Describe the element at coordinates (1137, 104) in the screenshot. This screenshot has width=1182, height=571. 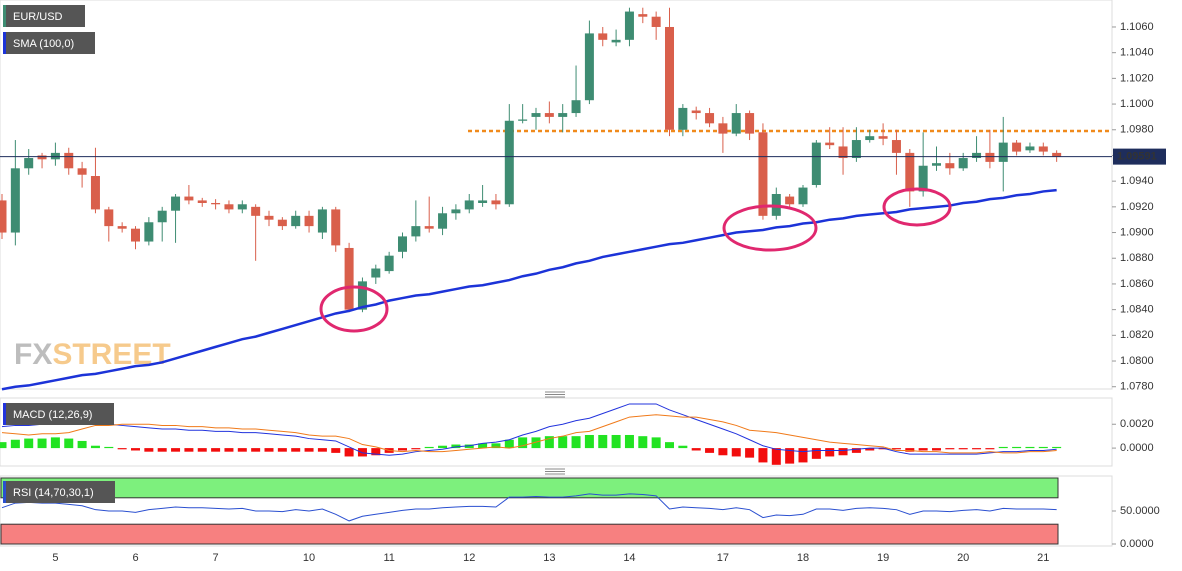
I see `y-tick-label: 1.1000` at that location.